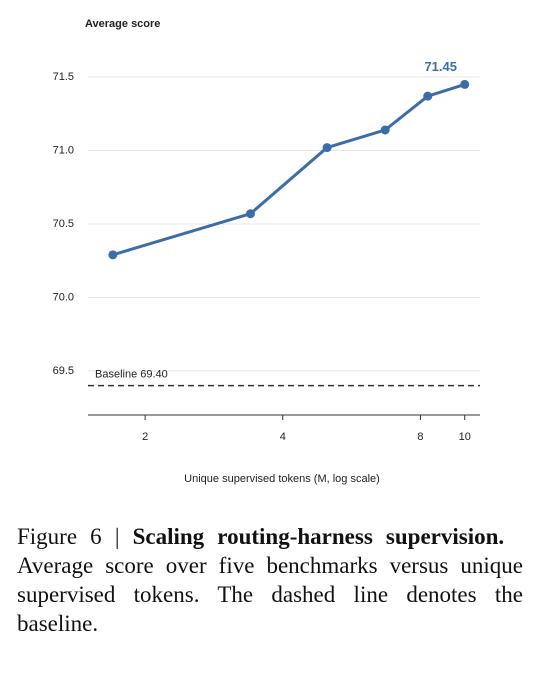  I want to click on data-label: 71.45, so click(440, 66).